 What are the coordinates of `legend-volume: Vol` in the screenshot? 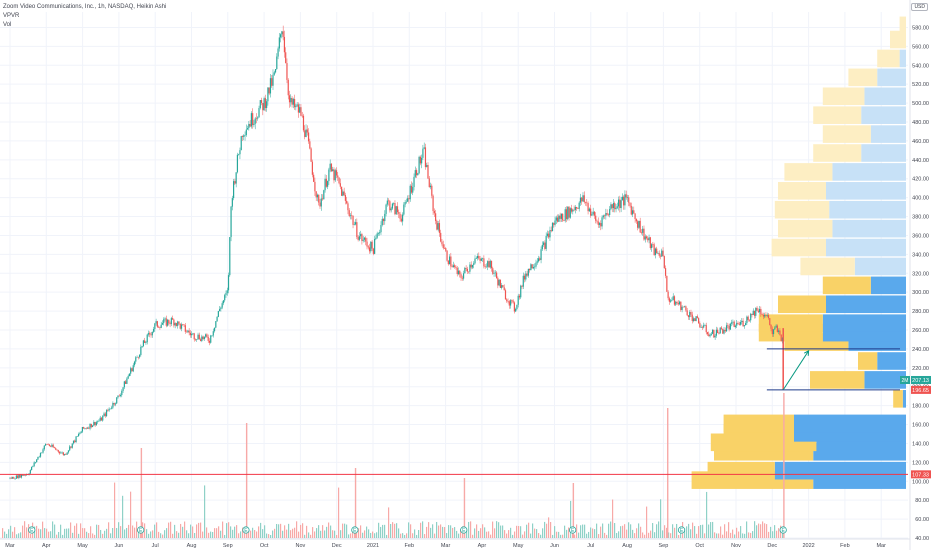 It's located at (7, 25).